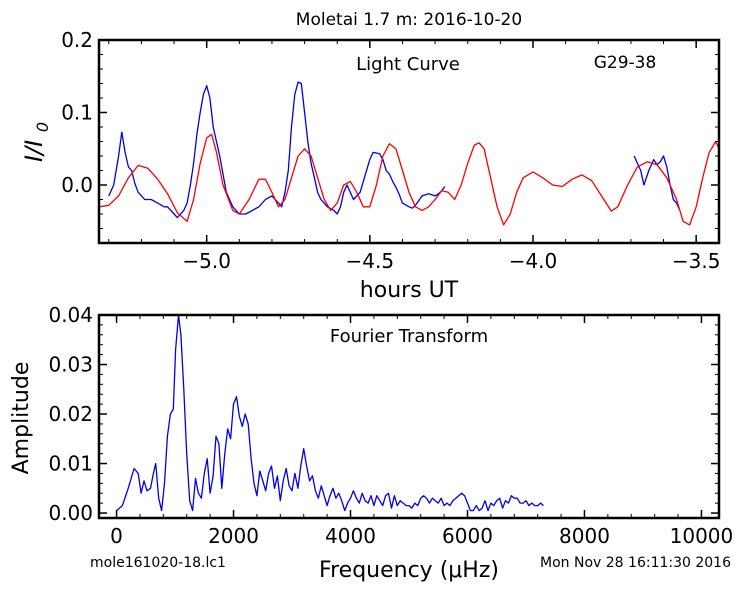 The width and height of the screenshot is (748, 593). I want to click on fourier-xtick-label: 4000, so click(350, 536).